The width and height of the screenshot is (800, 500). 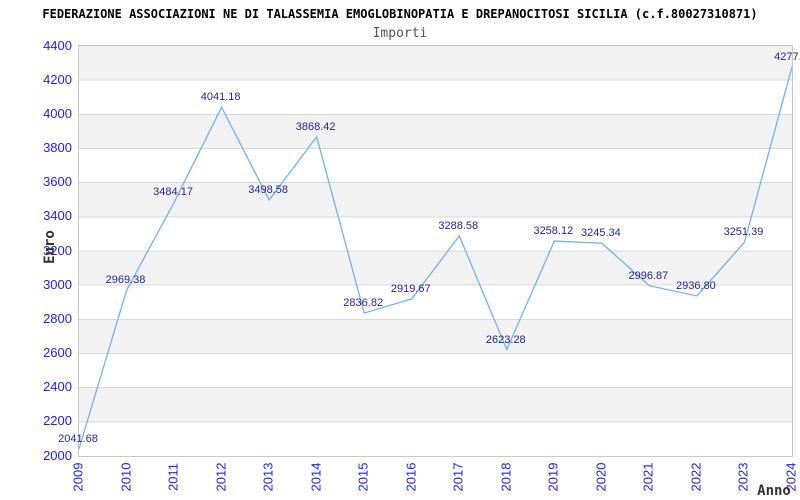 I want to click on x-tick-label: 2020, so click(x=601, y=477).